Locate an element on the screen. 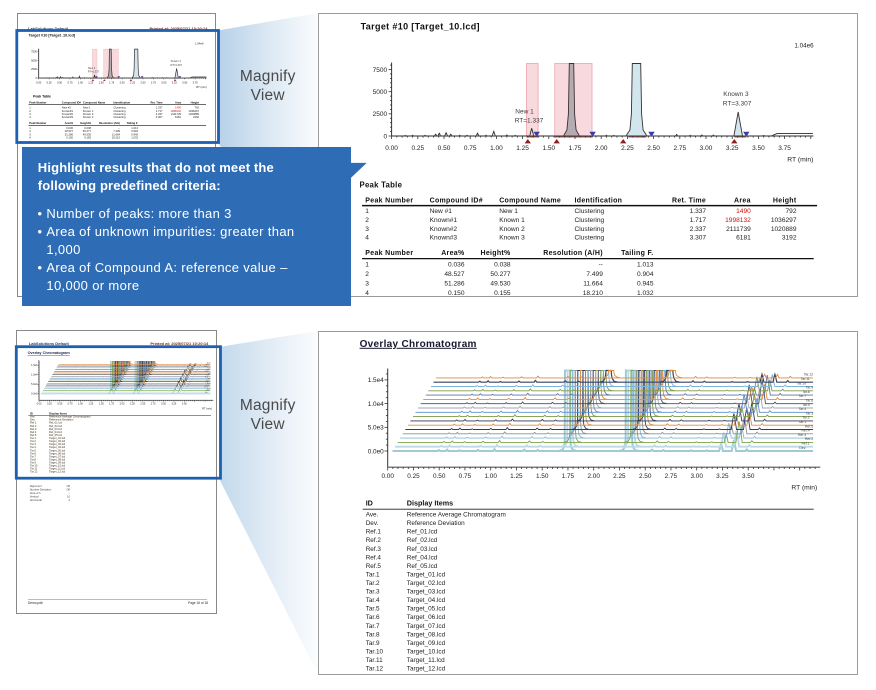 This screenshot has height=690, width=876. svg-text: Tar.6 is located at coordinates (809, 400).